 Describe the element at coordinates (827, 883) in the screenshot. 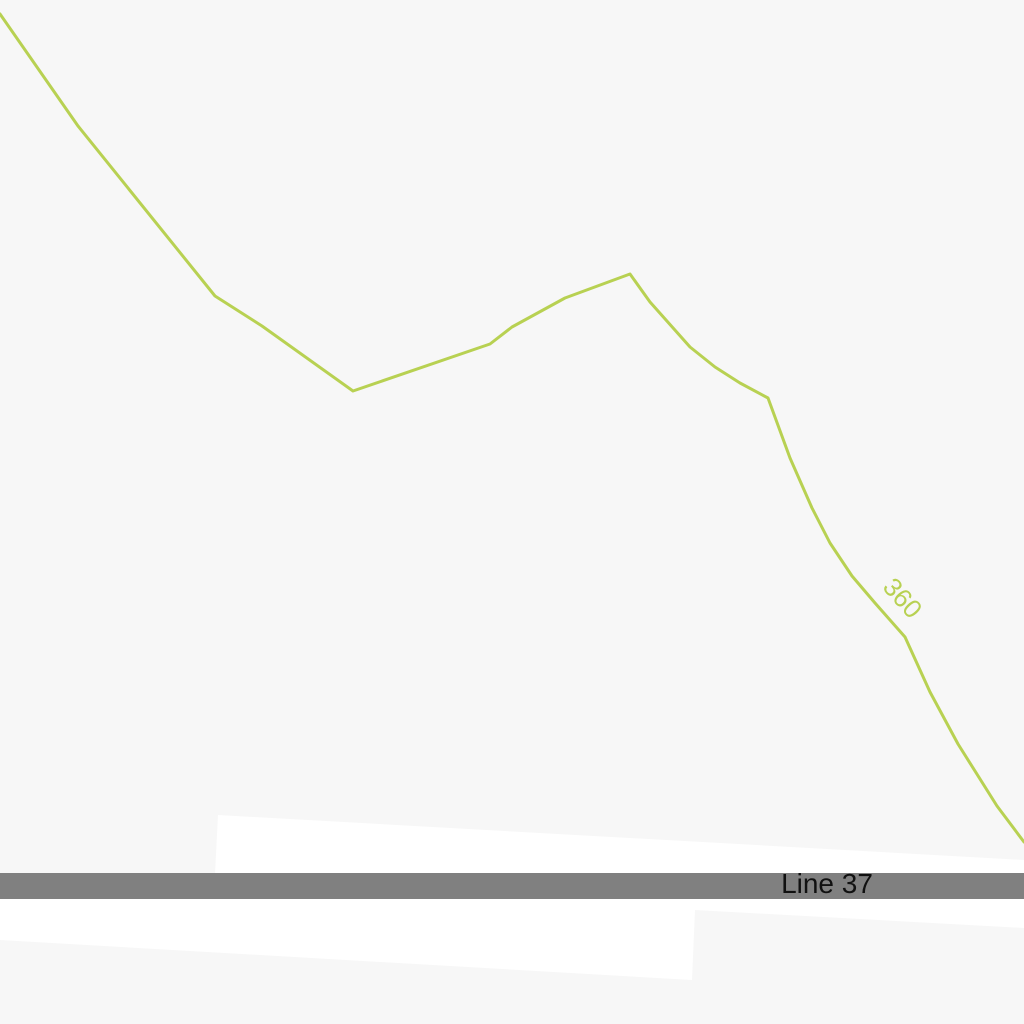

I see `road-label: Line 37` at that location.